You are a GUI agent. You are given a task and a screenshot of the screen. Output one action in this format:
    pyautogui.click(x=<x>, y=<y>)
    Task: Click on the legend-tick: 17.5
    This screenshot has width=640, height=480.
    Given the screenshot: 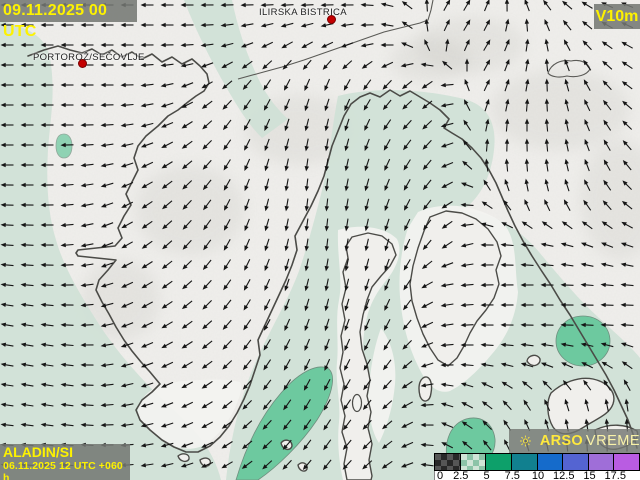 What is the action you would take?
    pyautogui.click(x=615, y=475)
    